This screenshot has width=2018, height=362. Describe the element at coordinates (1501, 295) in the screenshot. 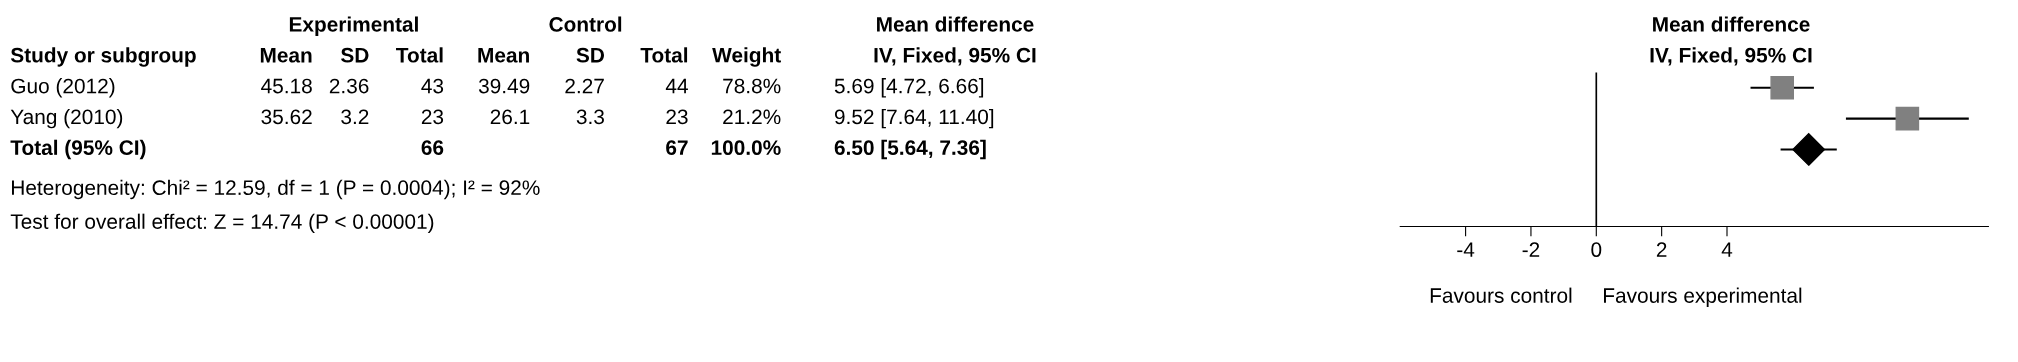

I see `text: Favours control` at that location.